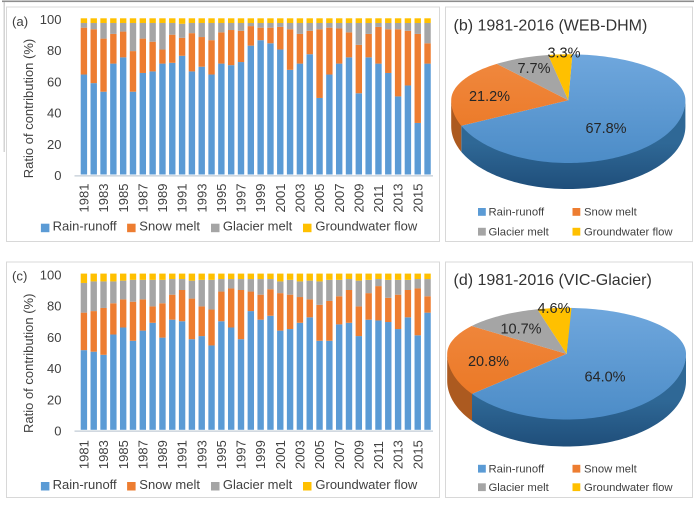  Describe the element at coordinates (553, 309) in the screenshot. I see `svg-text: 4.6%` at that location.